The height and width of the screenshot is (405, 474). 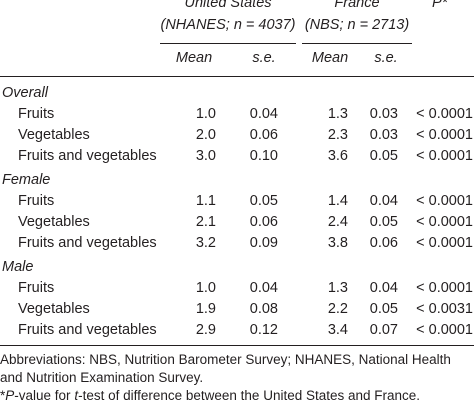 What do you see at coordinates (10, 395) in the screenshot?
I see `footnote-part: P` at bounding box center [10, 395].